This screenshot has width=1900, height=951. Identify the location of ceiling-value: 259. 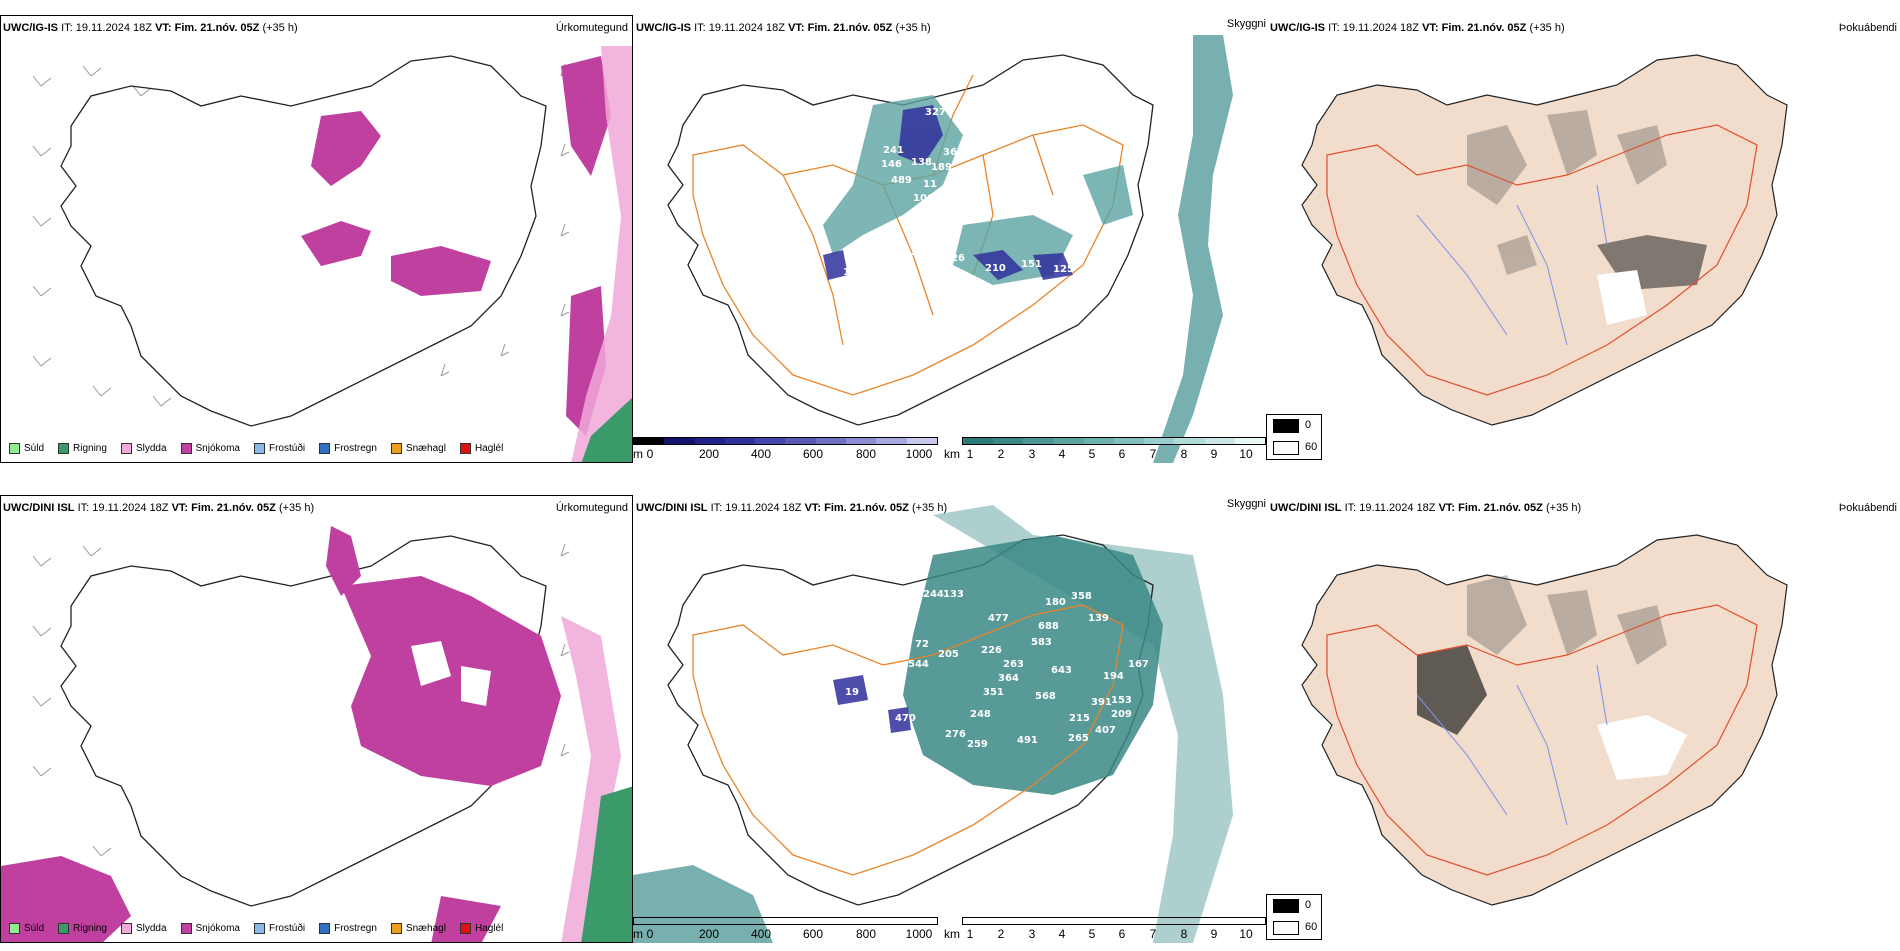
(977, 744).